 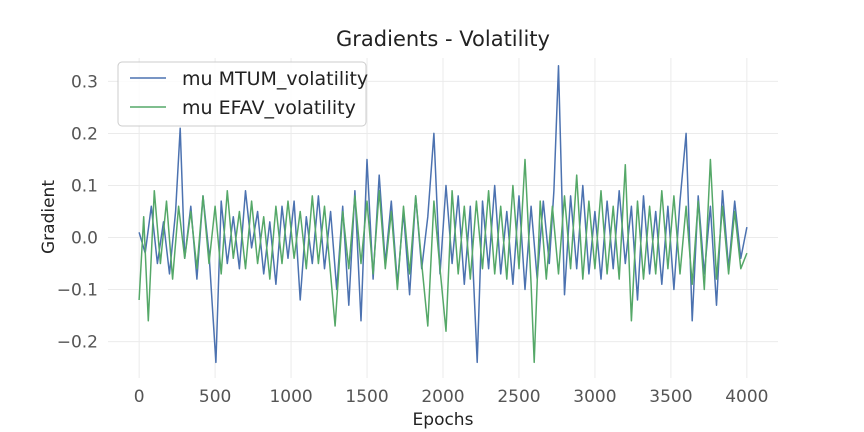 What do you see at coordinates (84, 186) in the screenshot?
I see `y-tick-label: 0.1` at bounding box center [84, 186].